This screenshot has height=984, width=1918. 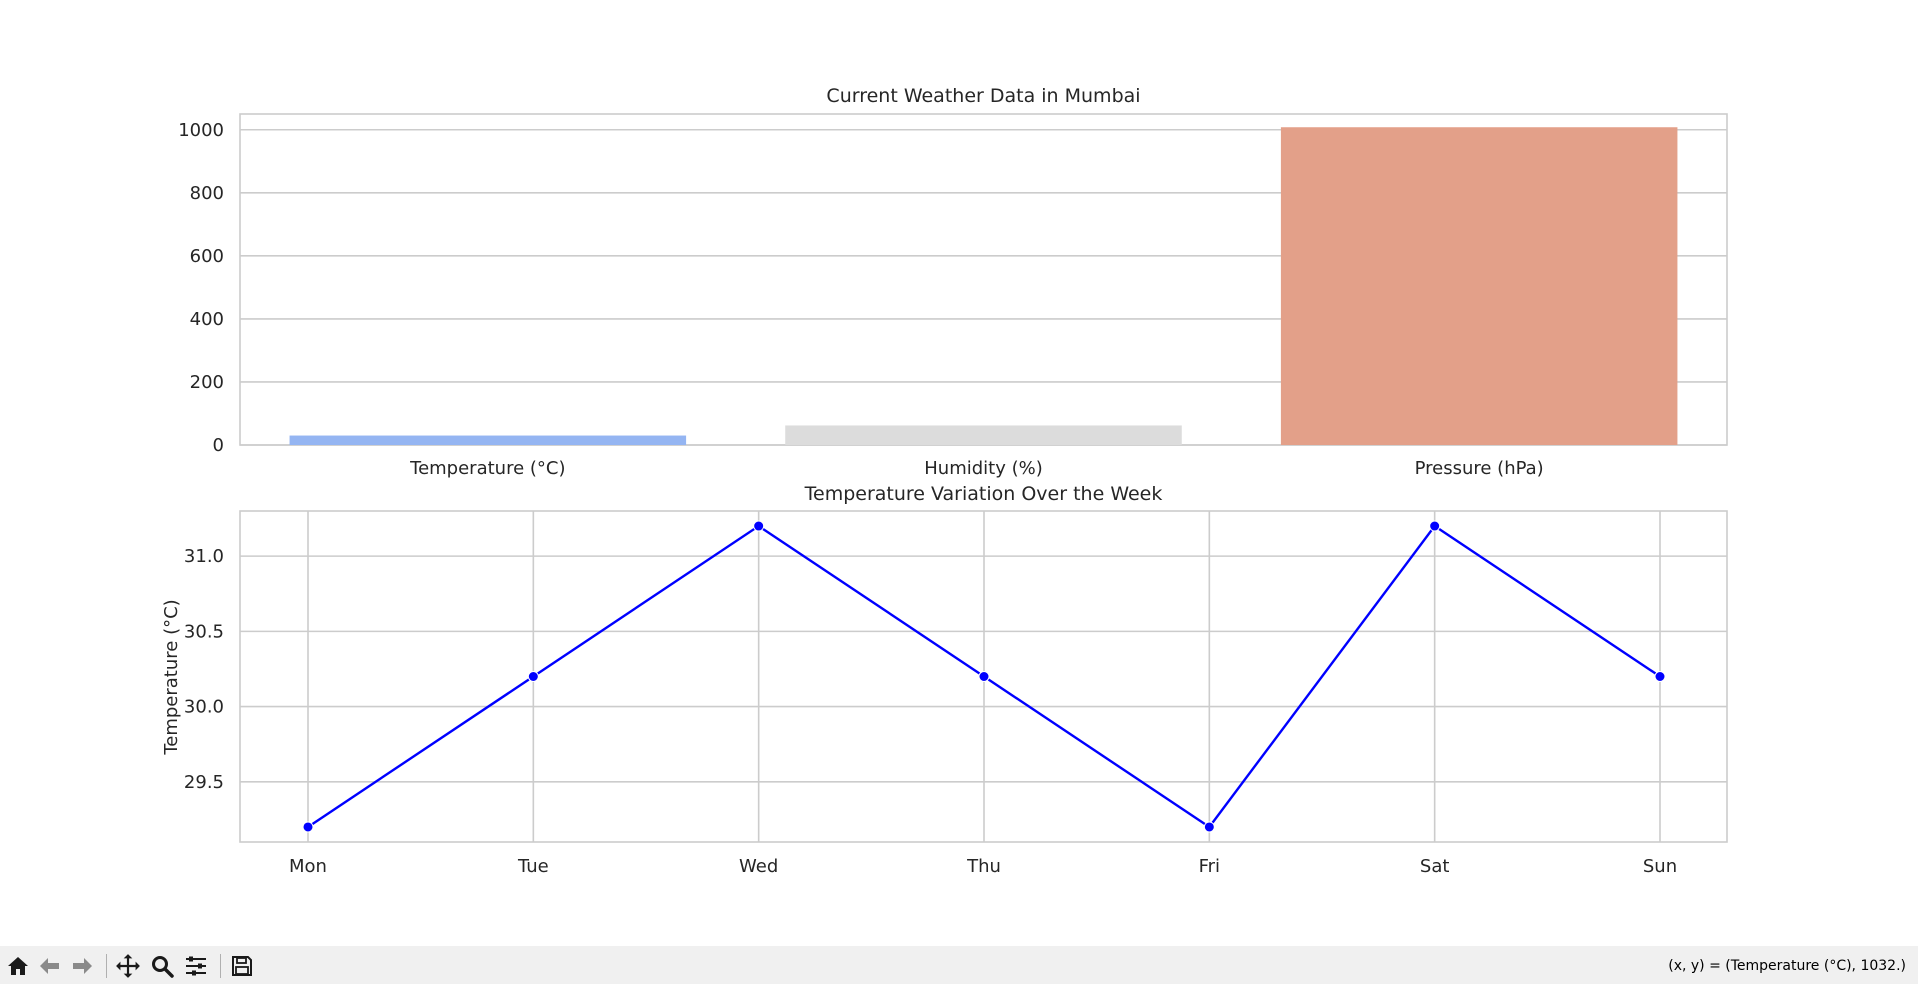 I want to click on line-xtick-label: Wed, so click(x=758, y=866).